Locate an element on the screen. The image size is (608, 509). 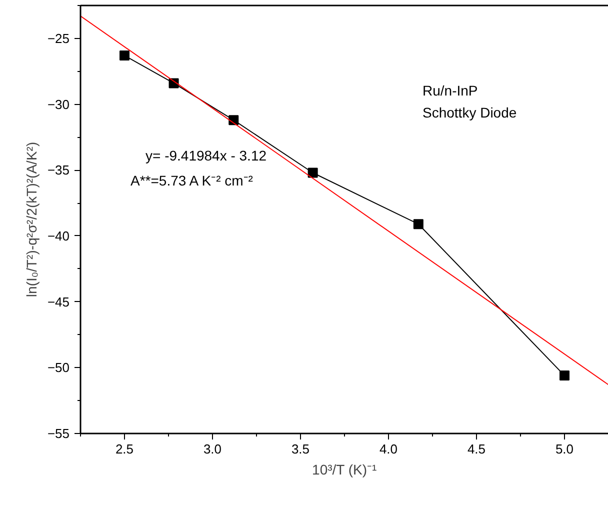
annotation: Ru/n-InP is located at coordinates (450, 90).